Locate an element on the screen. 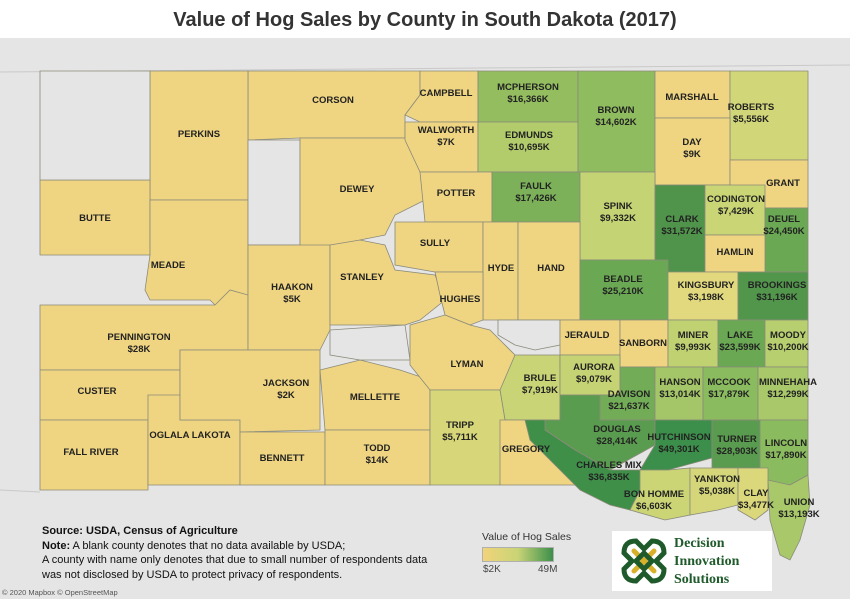 Image resolution: width=850 pixels, height=599 pixels. county-label-spink: SPINK is located at coordinates (617, 206).